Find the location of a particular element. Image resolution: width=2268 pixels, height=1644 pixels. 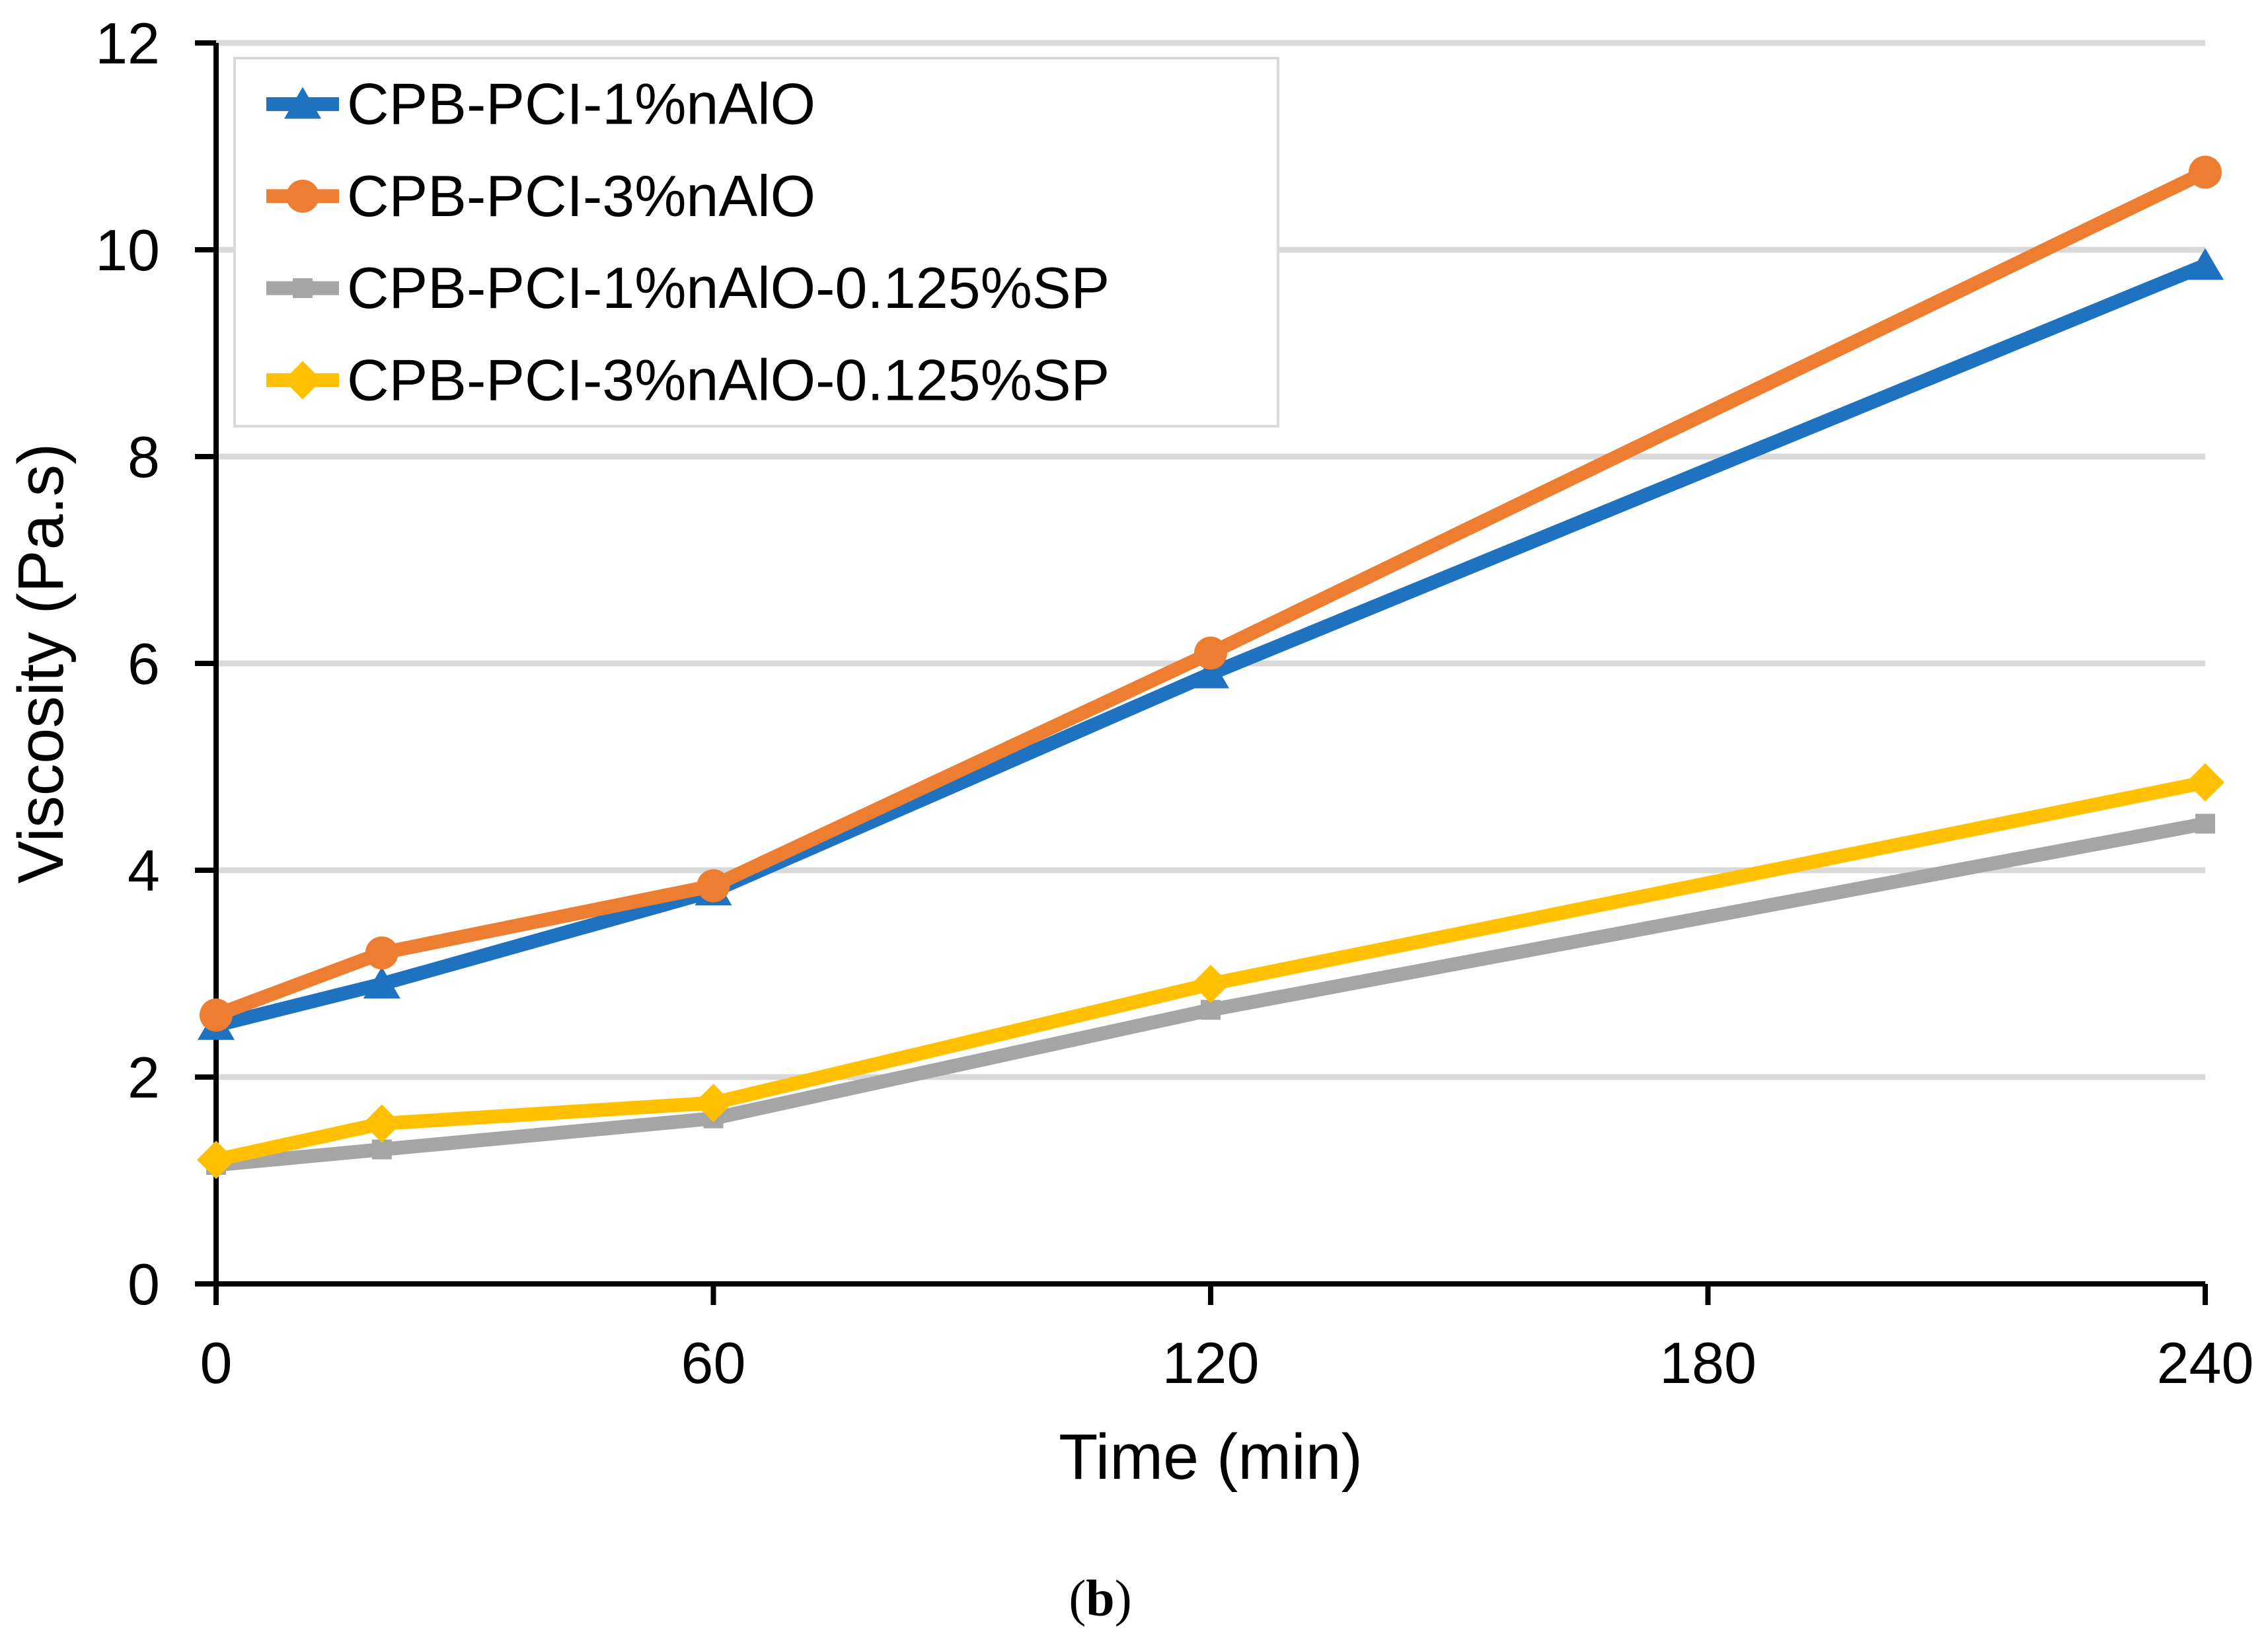

legend-item: CPB-PCI-1%nAlO-0.125%SP is located at coordinates (688, 287).